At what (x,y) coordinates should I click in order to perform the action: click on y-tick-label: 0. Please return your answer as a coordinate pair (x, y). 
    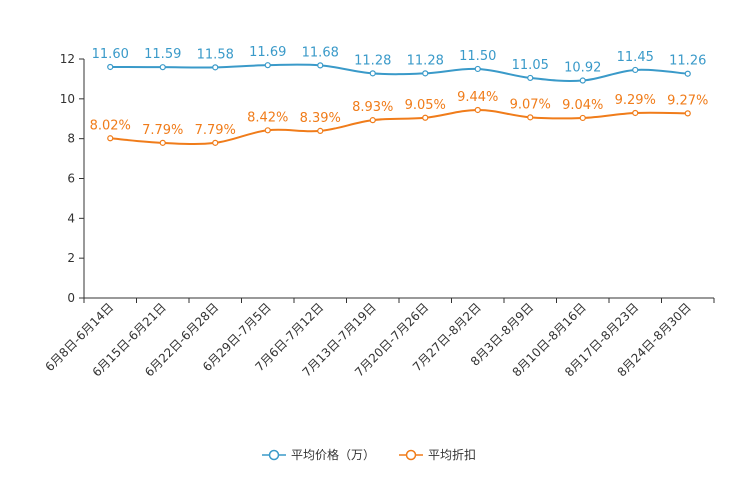
    Looking at the image, I should click on (71, 298).